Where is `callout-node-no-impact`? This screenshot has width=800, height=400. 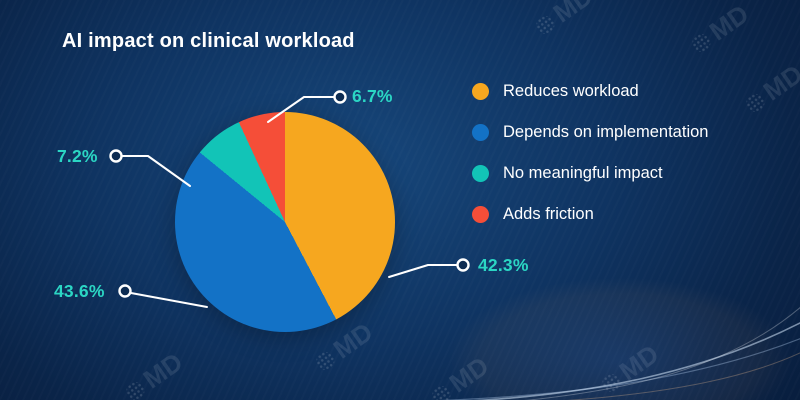 callout-node-no-impact is located at coordinates (116, 156).